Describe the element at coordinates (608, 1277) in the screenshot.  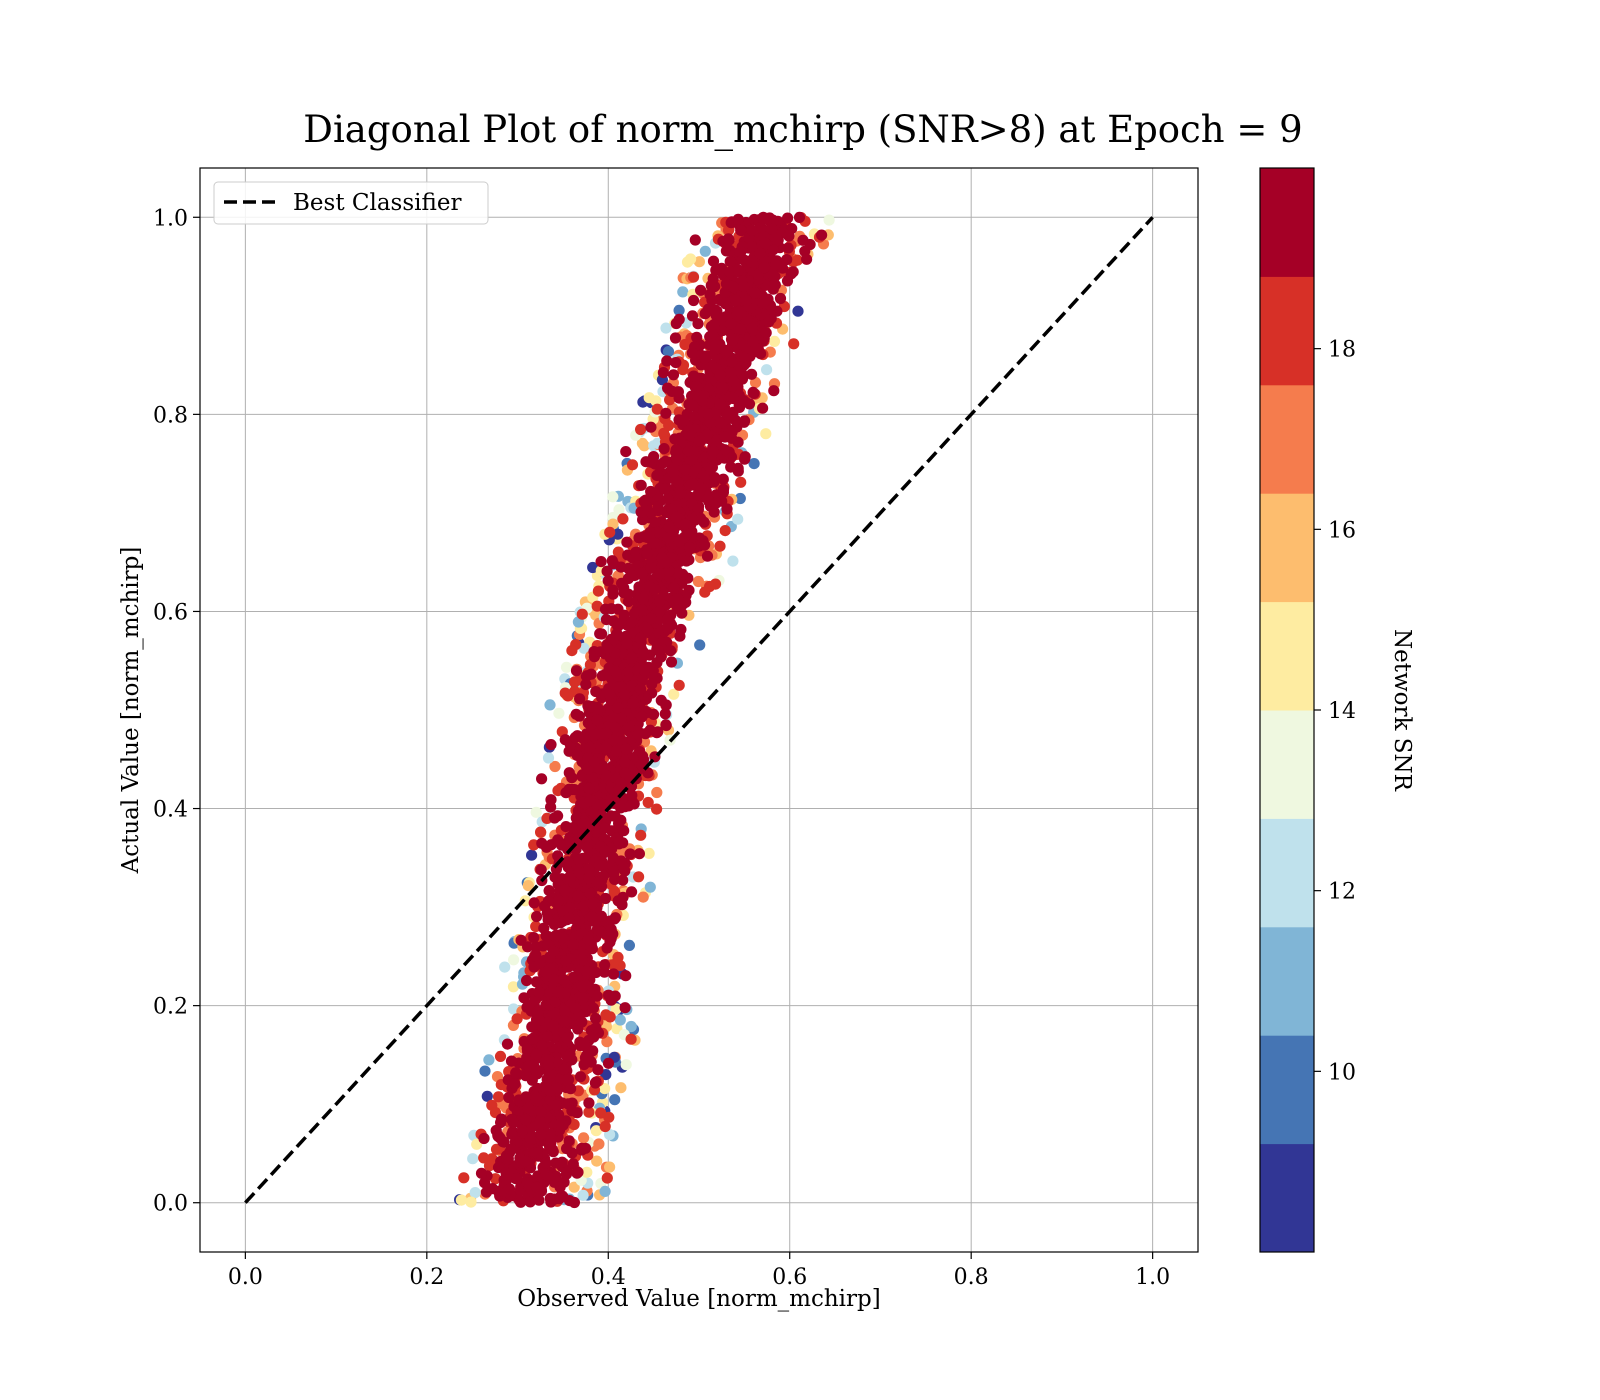
I see `x-tick-label: 0.4` at that location.